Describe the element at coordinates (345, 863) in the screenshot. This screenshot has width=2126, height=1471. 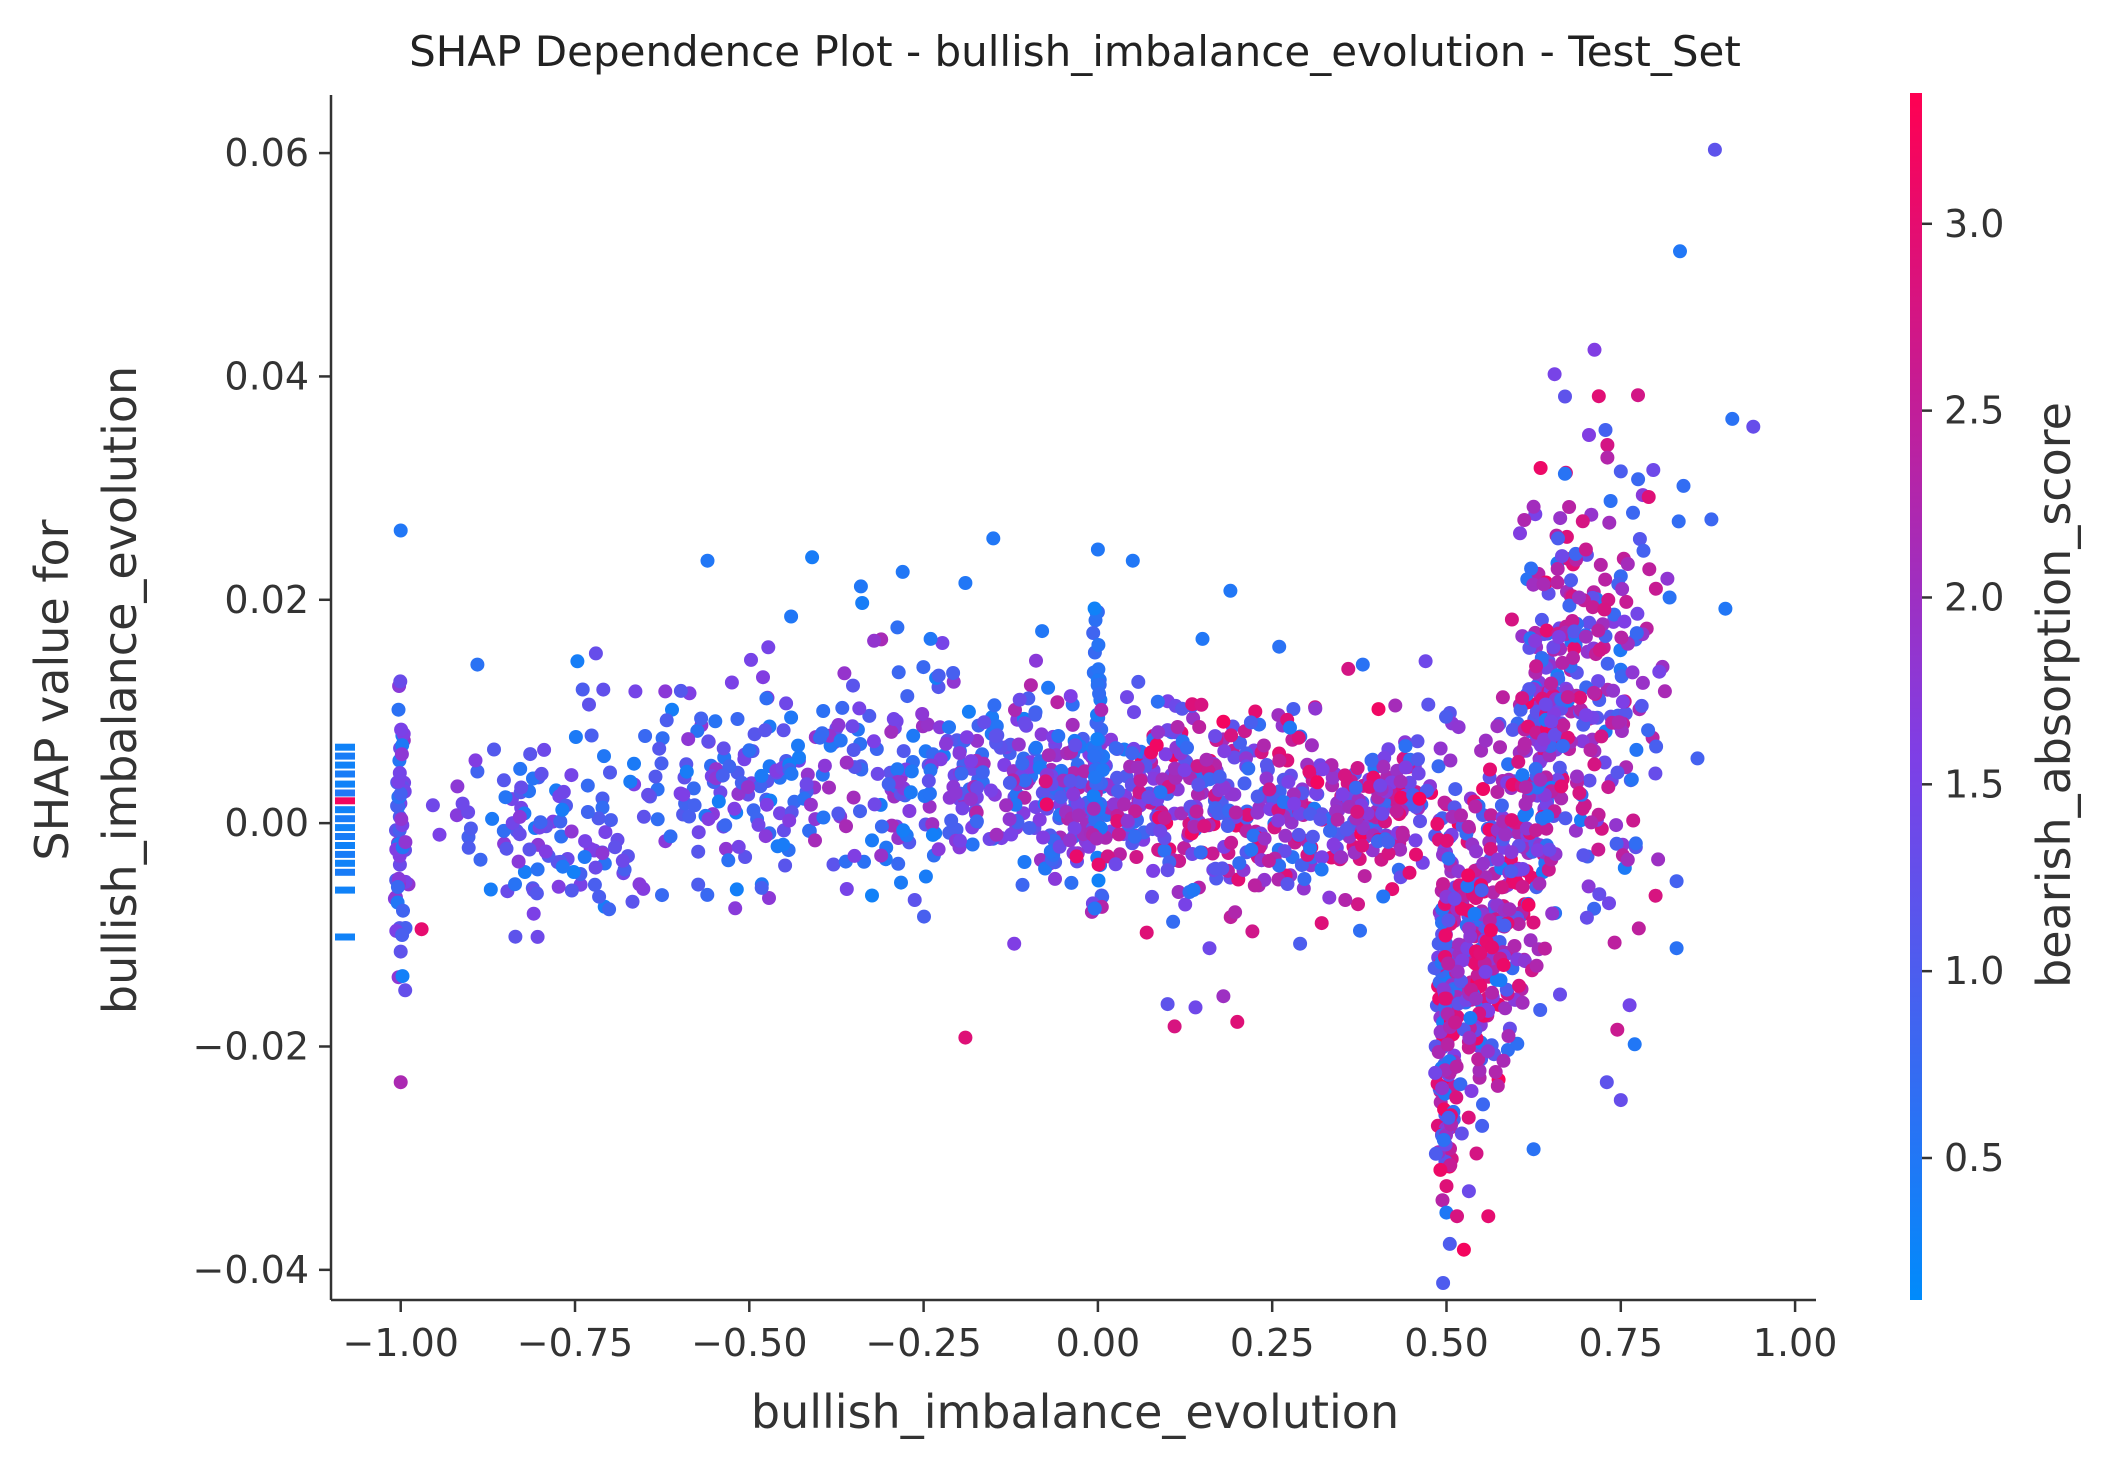
I see `edge-tick-mark` at that location.